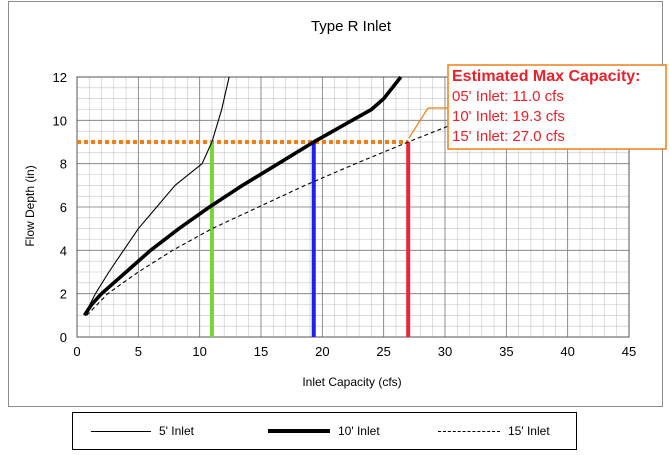 This screenshot has height=455, width=670. I want to click on annotation-line-5ft: 05' Inlet: 11.0 cfs, so click(508, 96).